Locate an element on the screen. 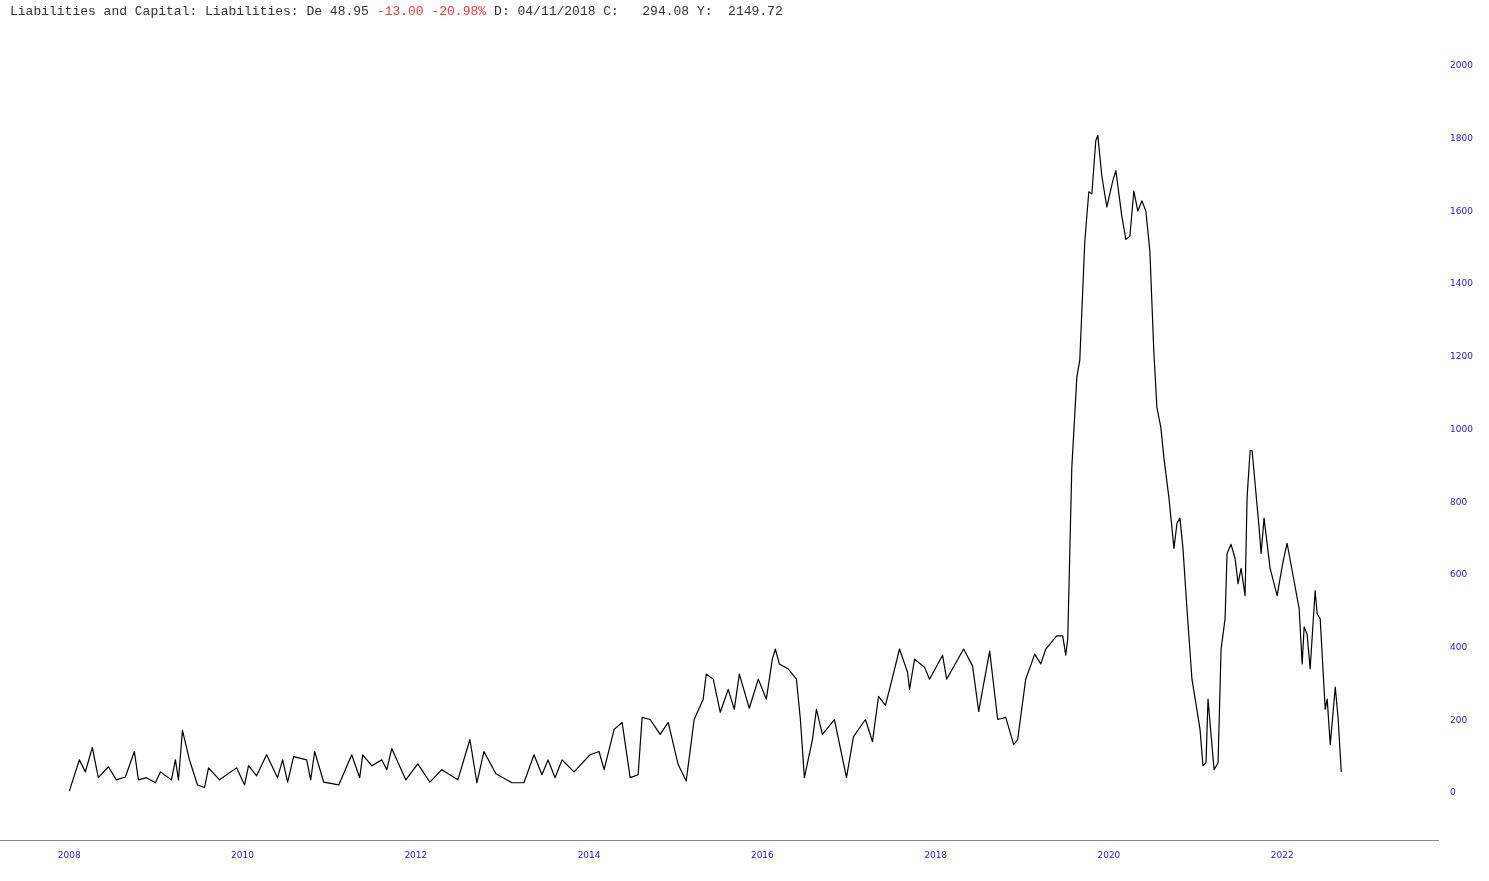 The height and width of the screenshot is (881, 1489). x-tick-label: 2020 is located at coordinates (1109, 854).